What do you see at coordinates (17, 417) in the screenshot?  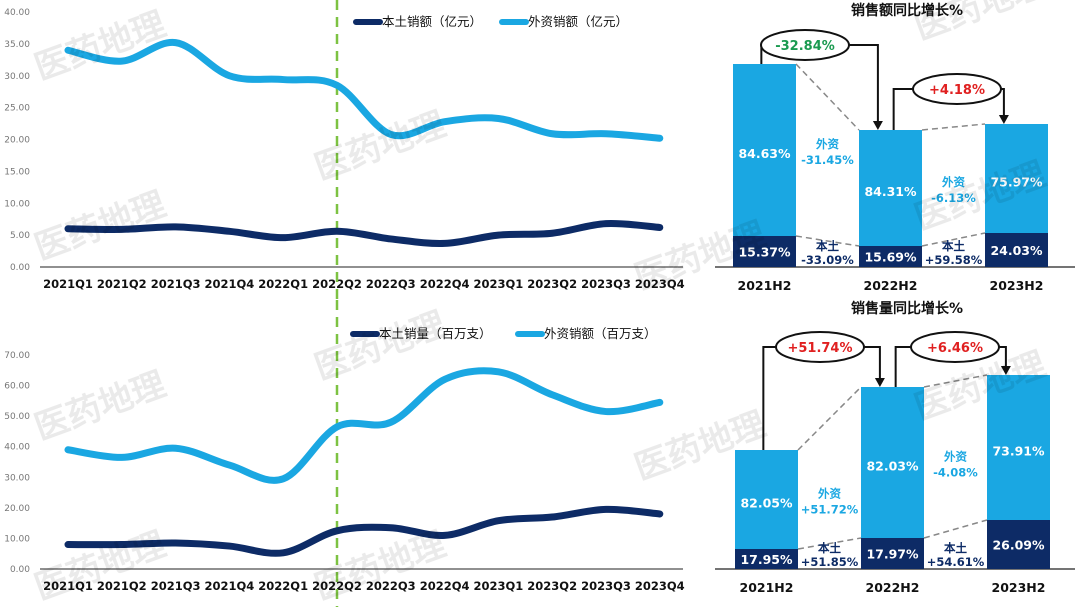 I see `y-tick-label: 50.00` at bounding box center [17, 417].